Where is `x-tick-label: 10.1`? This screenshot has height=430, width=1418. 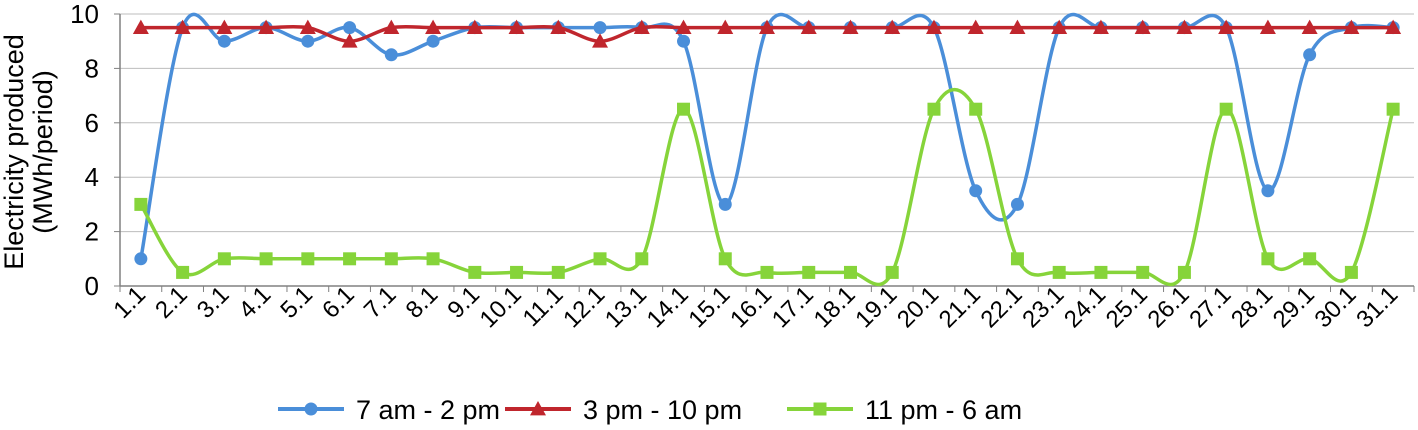 x-tick-label: 10.1 is located at coordinates (501, 307).